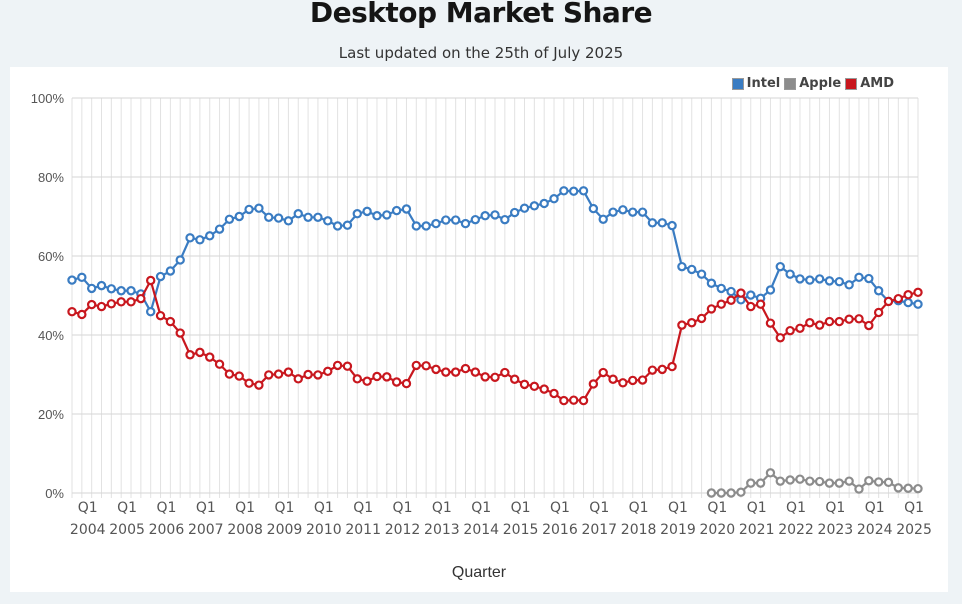 The width and height of the screenshot is (962, 604). I want to click on legend-item-amd: AMD, so click(869, 83).